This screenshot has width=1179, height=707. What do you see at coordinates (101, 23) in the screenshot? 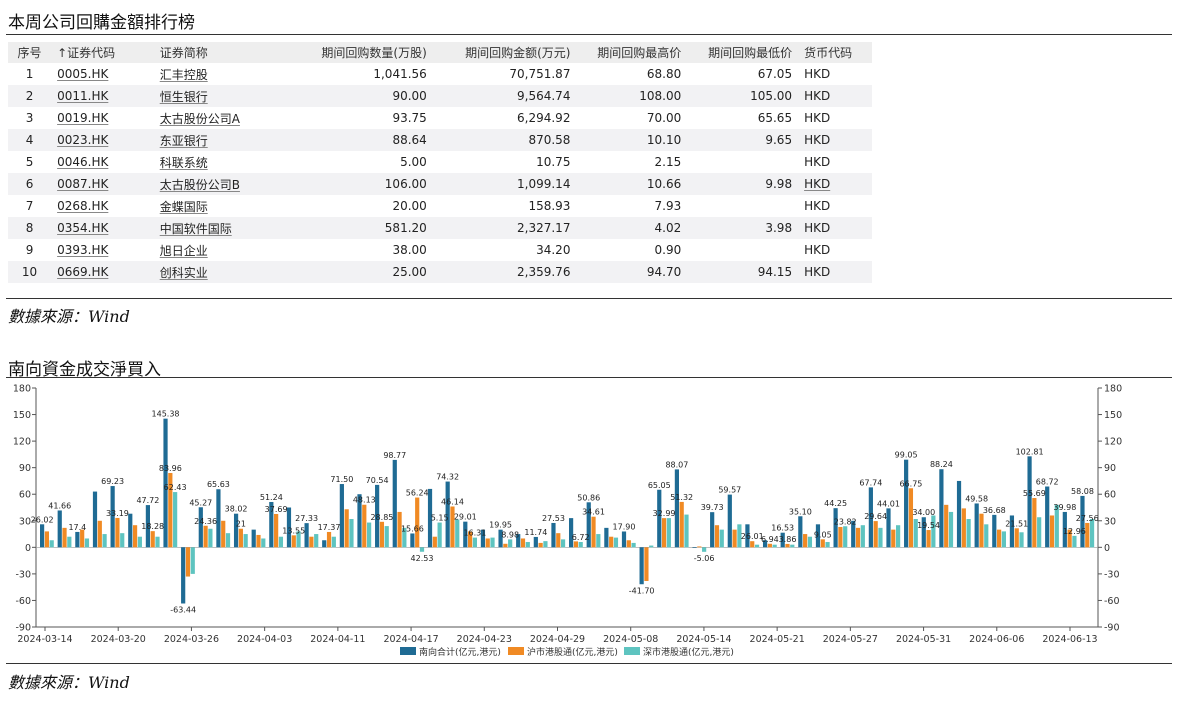
I see `table-section-title: 本周公司回購金額排行榜` at bounding box center [101, 23].